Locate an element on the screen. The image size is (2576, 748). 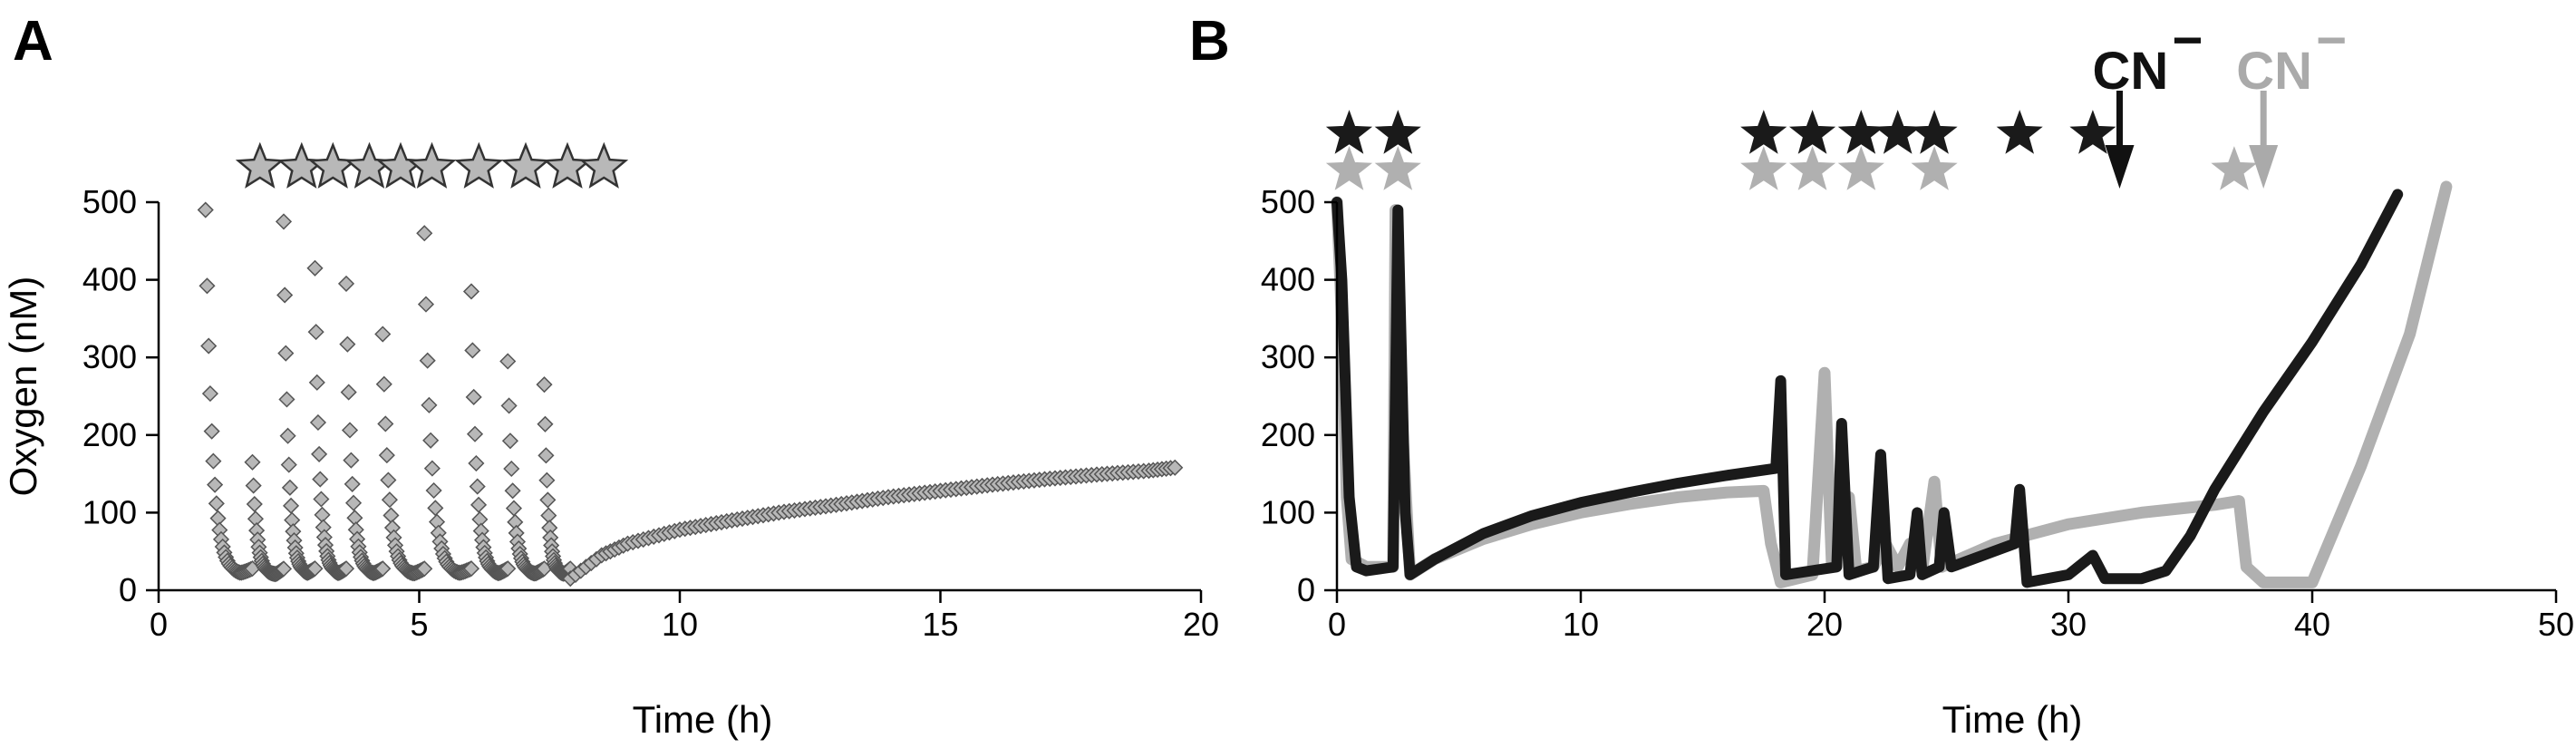
panel-a-y-tick-label: 200 is located at coordinates (109, 434).